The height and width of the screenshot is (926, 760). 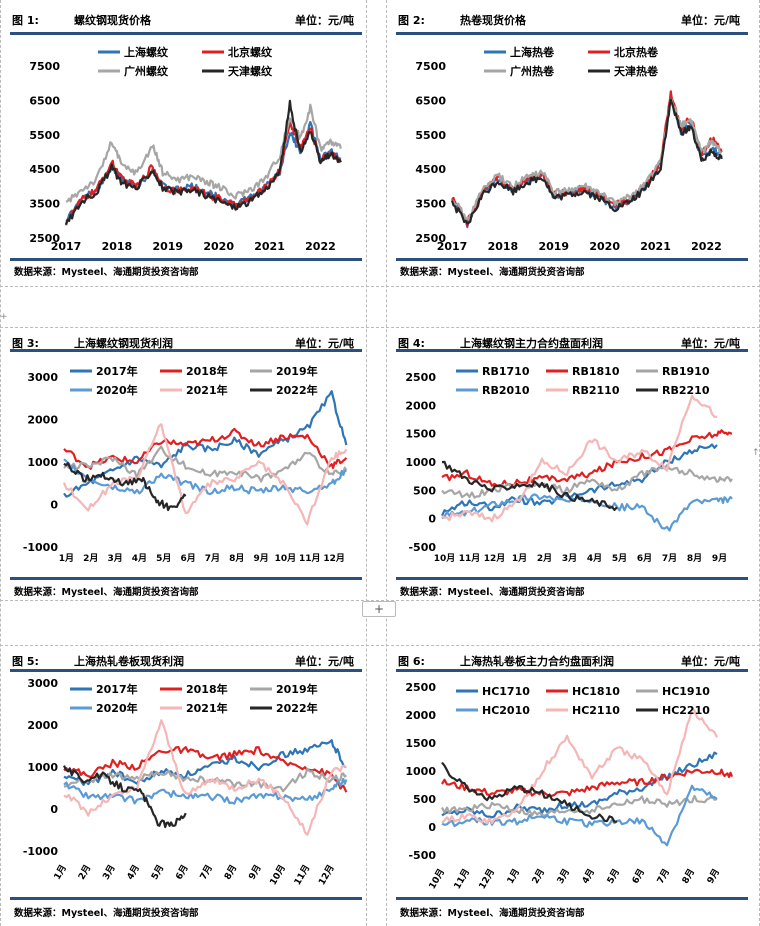 I want to click on add-section-button: +, so click(x=379, y=609).